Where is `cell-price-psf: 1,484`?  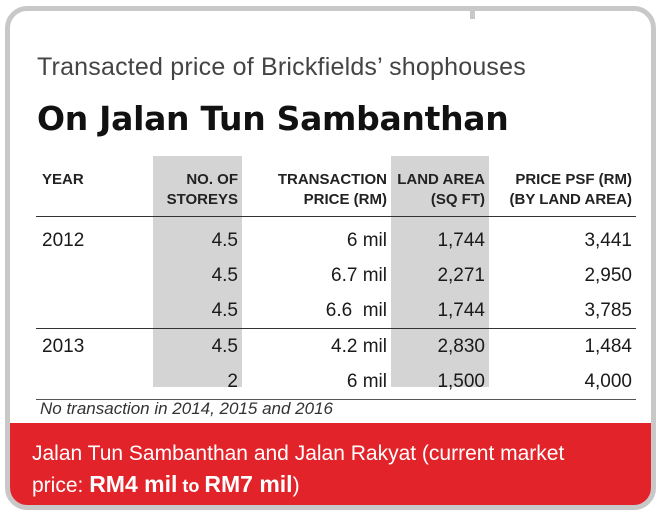 cell-price-psf: 1,484 is located at coordinates (608, 346).